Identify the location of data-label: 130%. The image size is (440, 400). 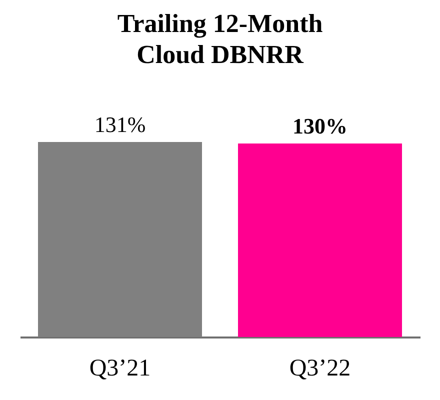
(320, 125).